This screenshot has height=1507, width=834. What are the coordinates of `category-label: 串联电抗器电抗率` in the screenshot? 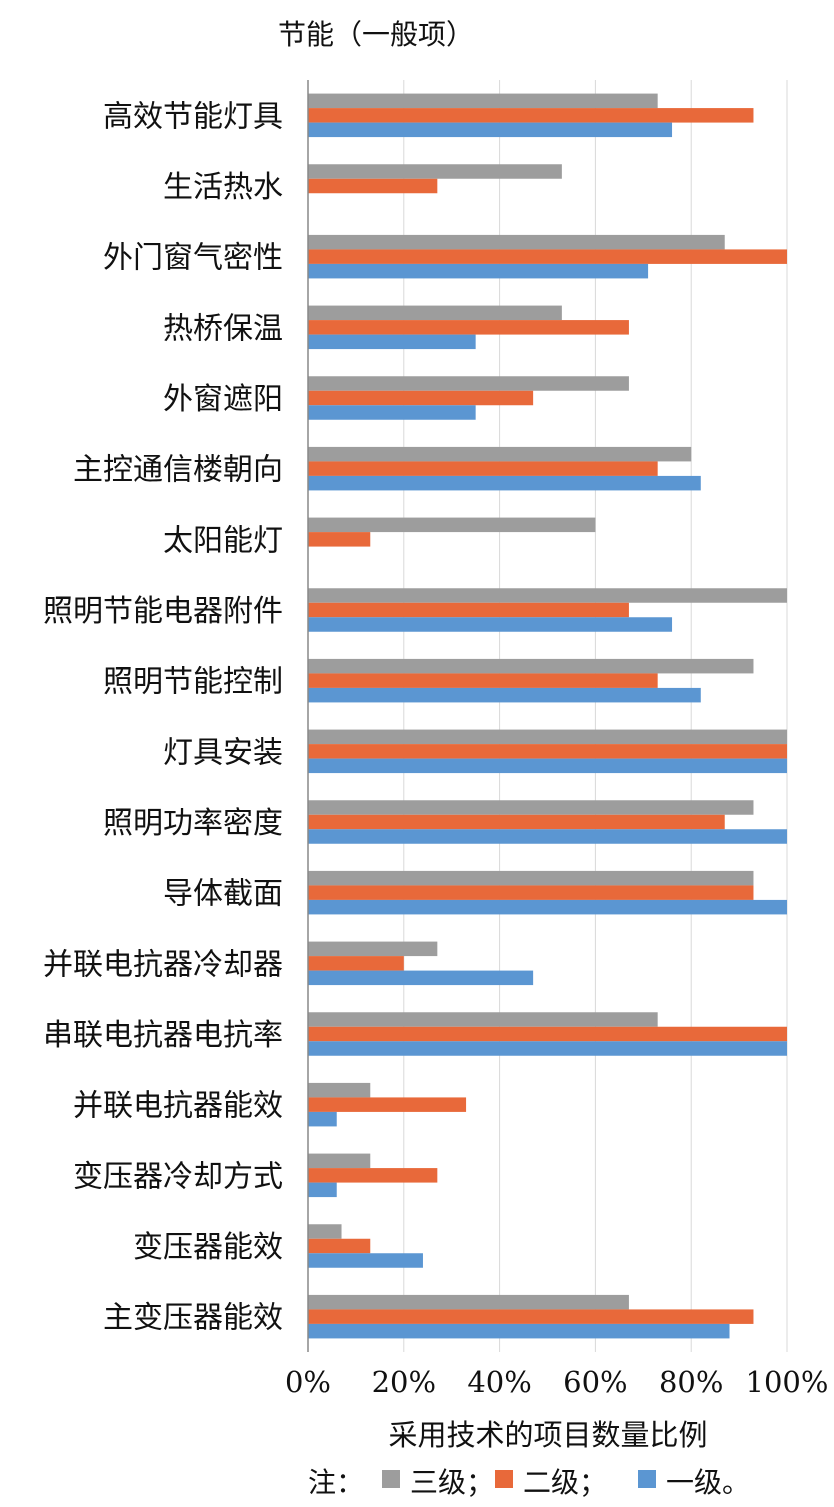 It's located at (163, 1035).